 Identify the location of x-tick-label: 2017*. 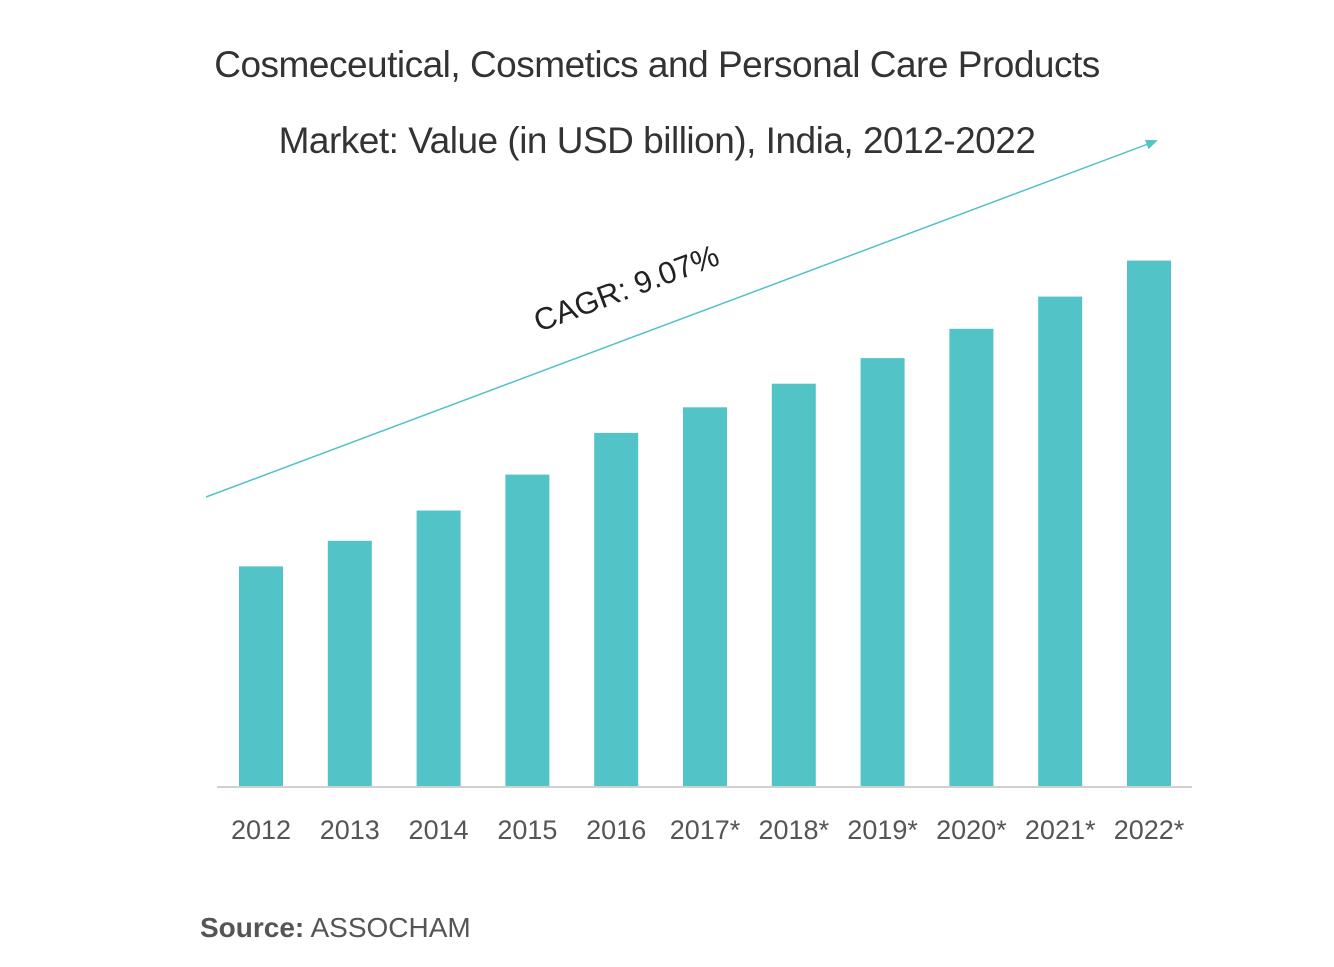
(705, 830).